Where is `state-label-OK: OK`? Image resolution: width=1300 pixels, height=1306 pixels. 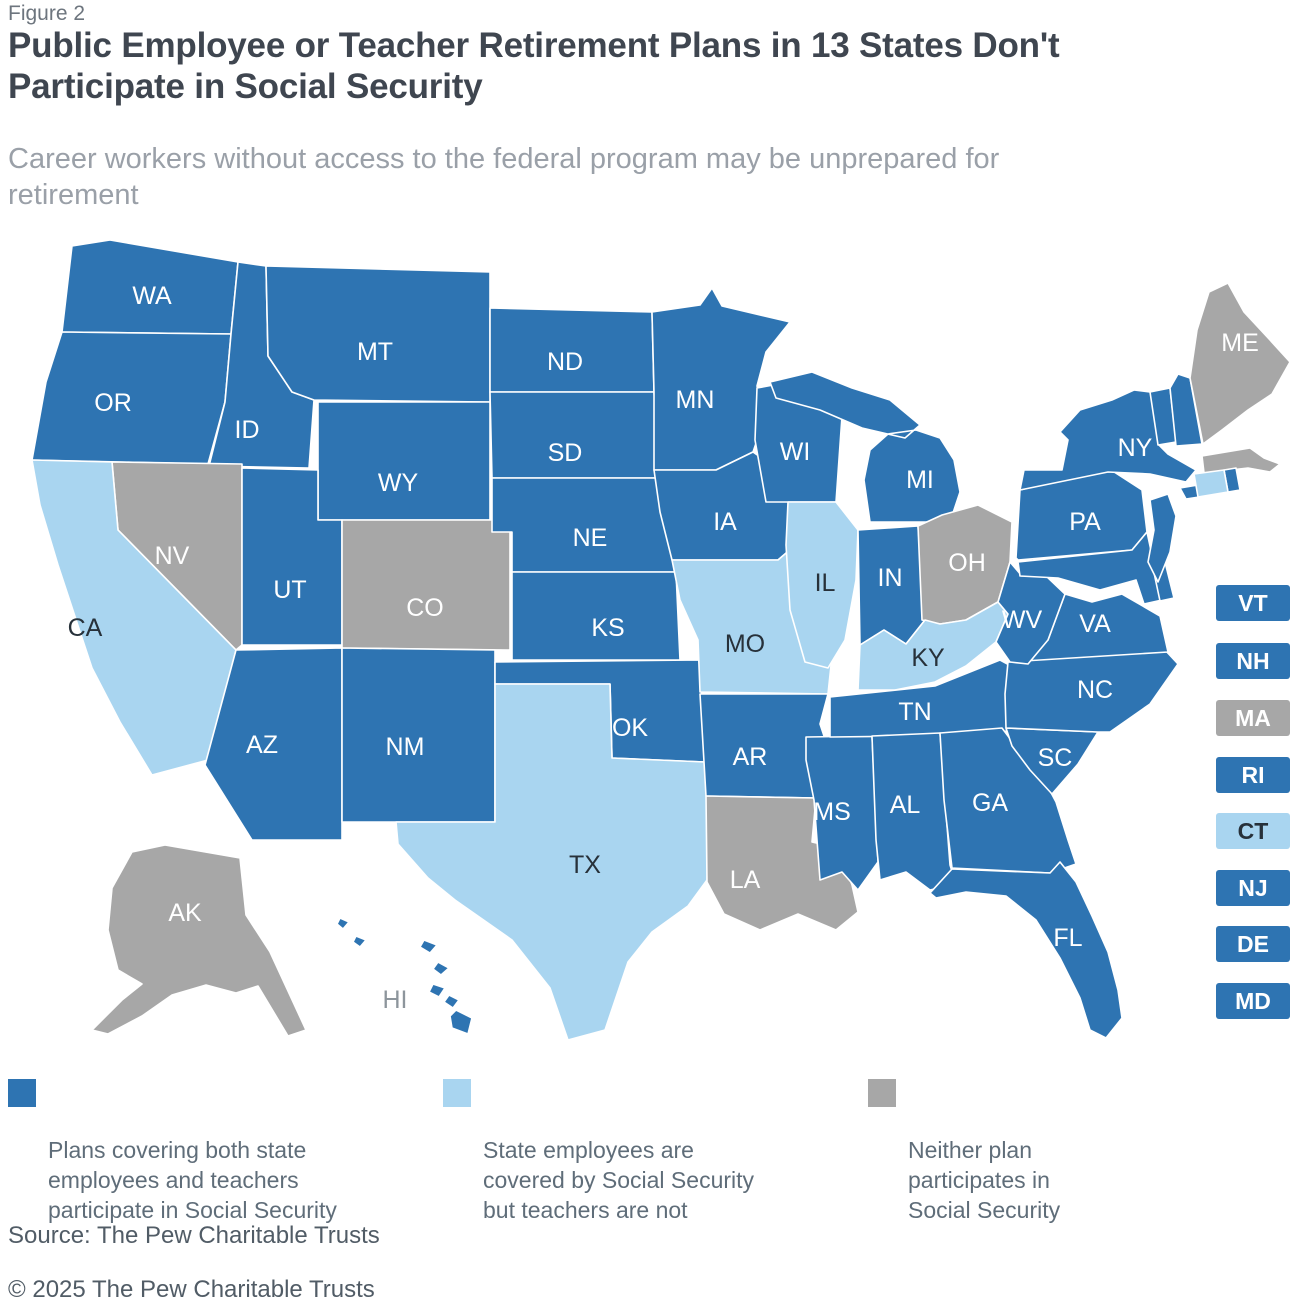
state-label-OK: OK is located at coordinates (630, 728).